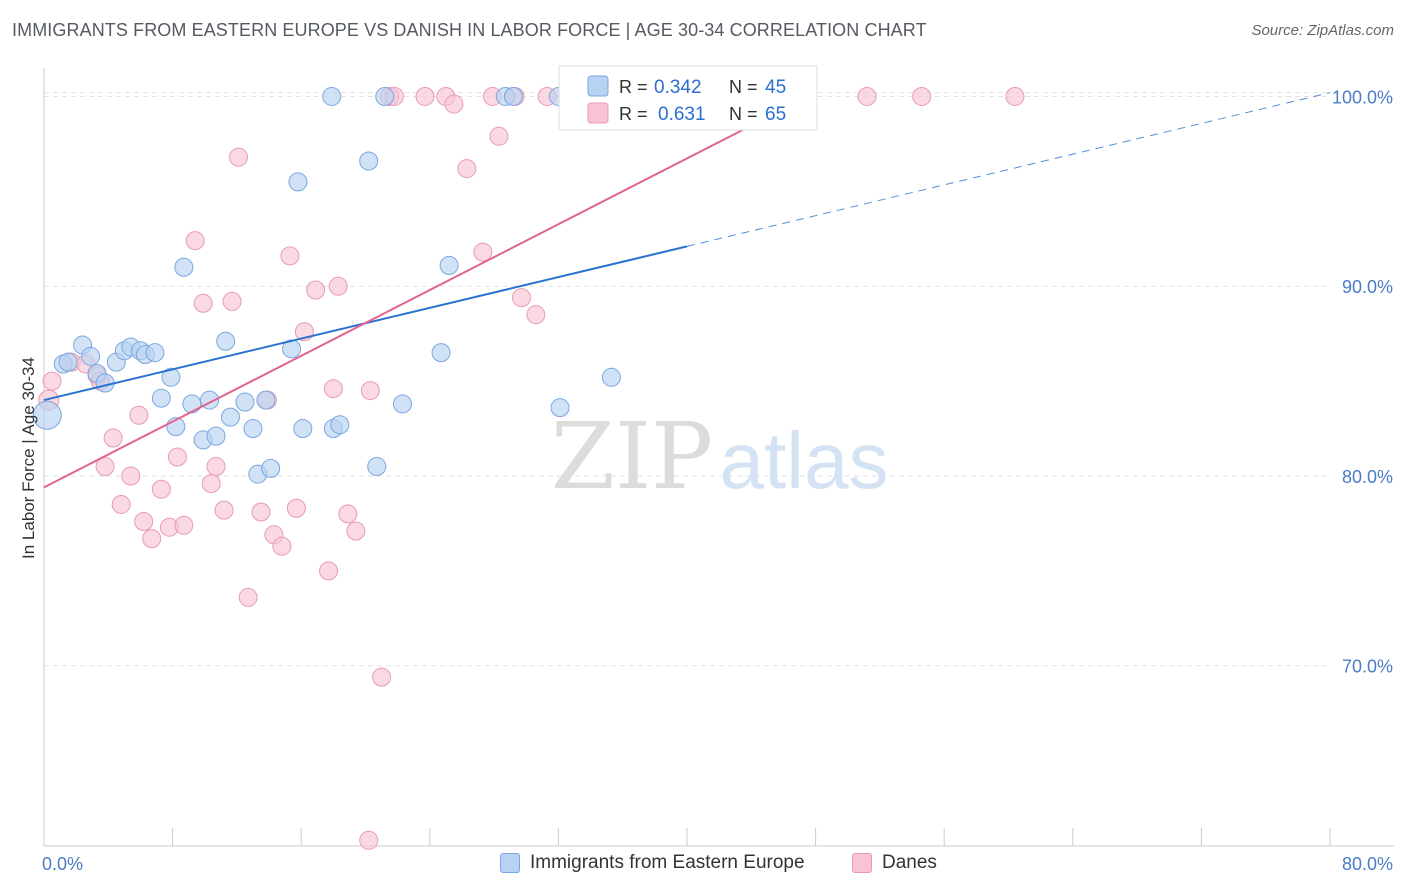 This screenshot has width=1406, height=892. Describe the element at coordinates (894, 863) in the screenshot. I see `legend-item-danes: Danes` at that location.